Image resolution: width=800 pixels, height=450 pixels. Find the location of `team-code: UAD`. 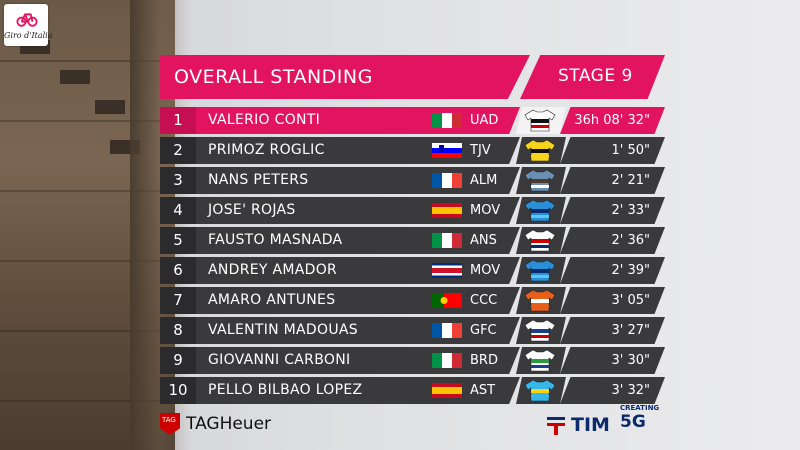

team-code: UAD is located at coordinates (484, 120).